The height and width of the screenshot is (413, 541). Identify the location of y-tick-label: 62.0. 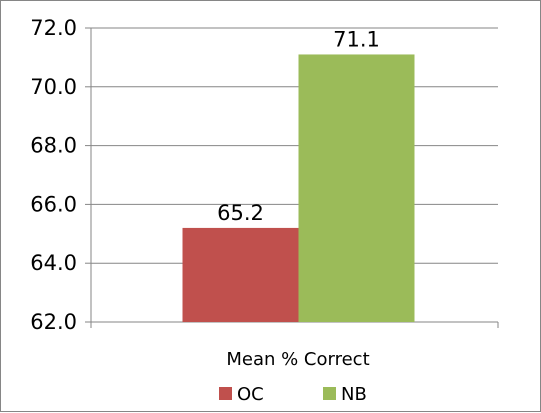
(53, 322).